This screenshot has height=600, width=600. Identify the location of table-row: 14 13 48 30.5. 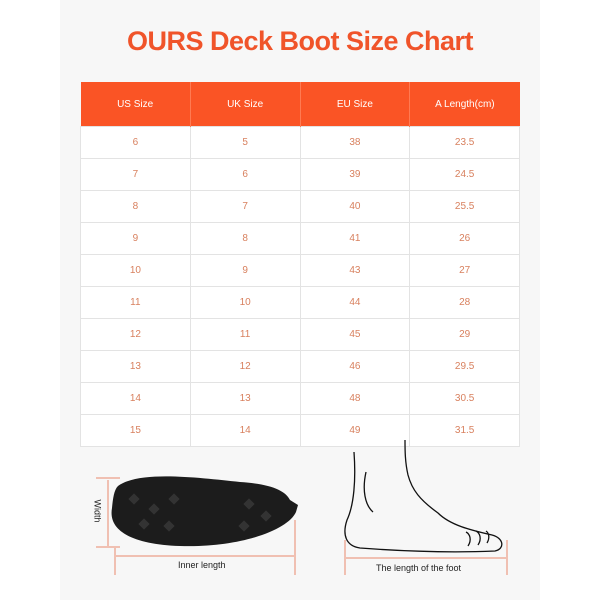
(300, 398).